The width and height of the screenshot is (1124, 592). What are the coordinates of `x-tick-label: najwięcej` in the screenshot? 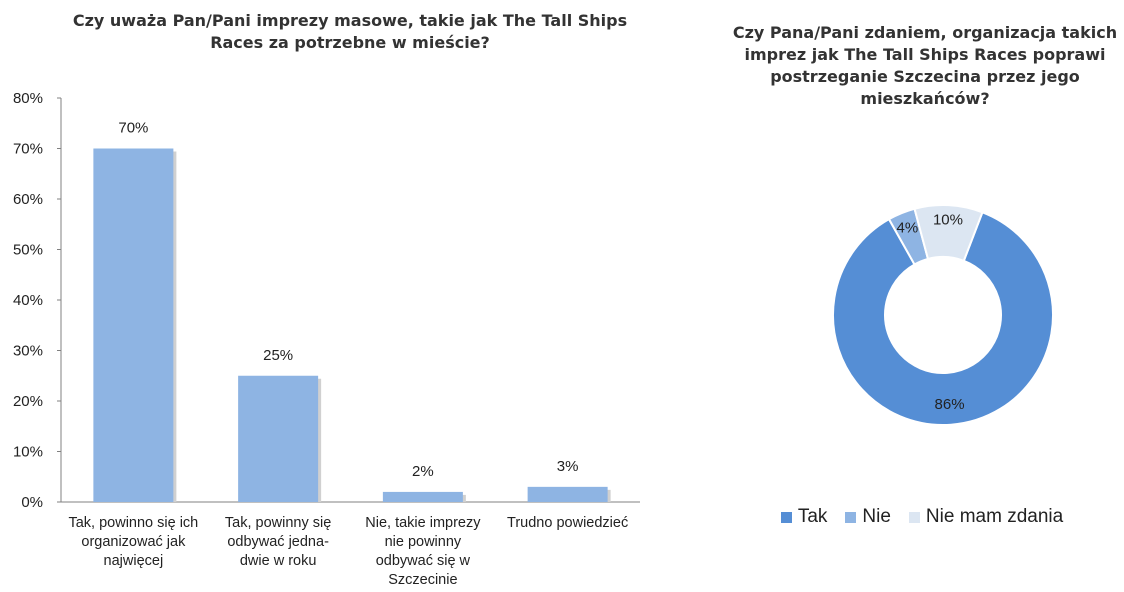 It's located at (134, 561).